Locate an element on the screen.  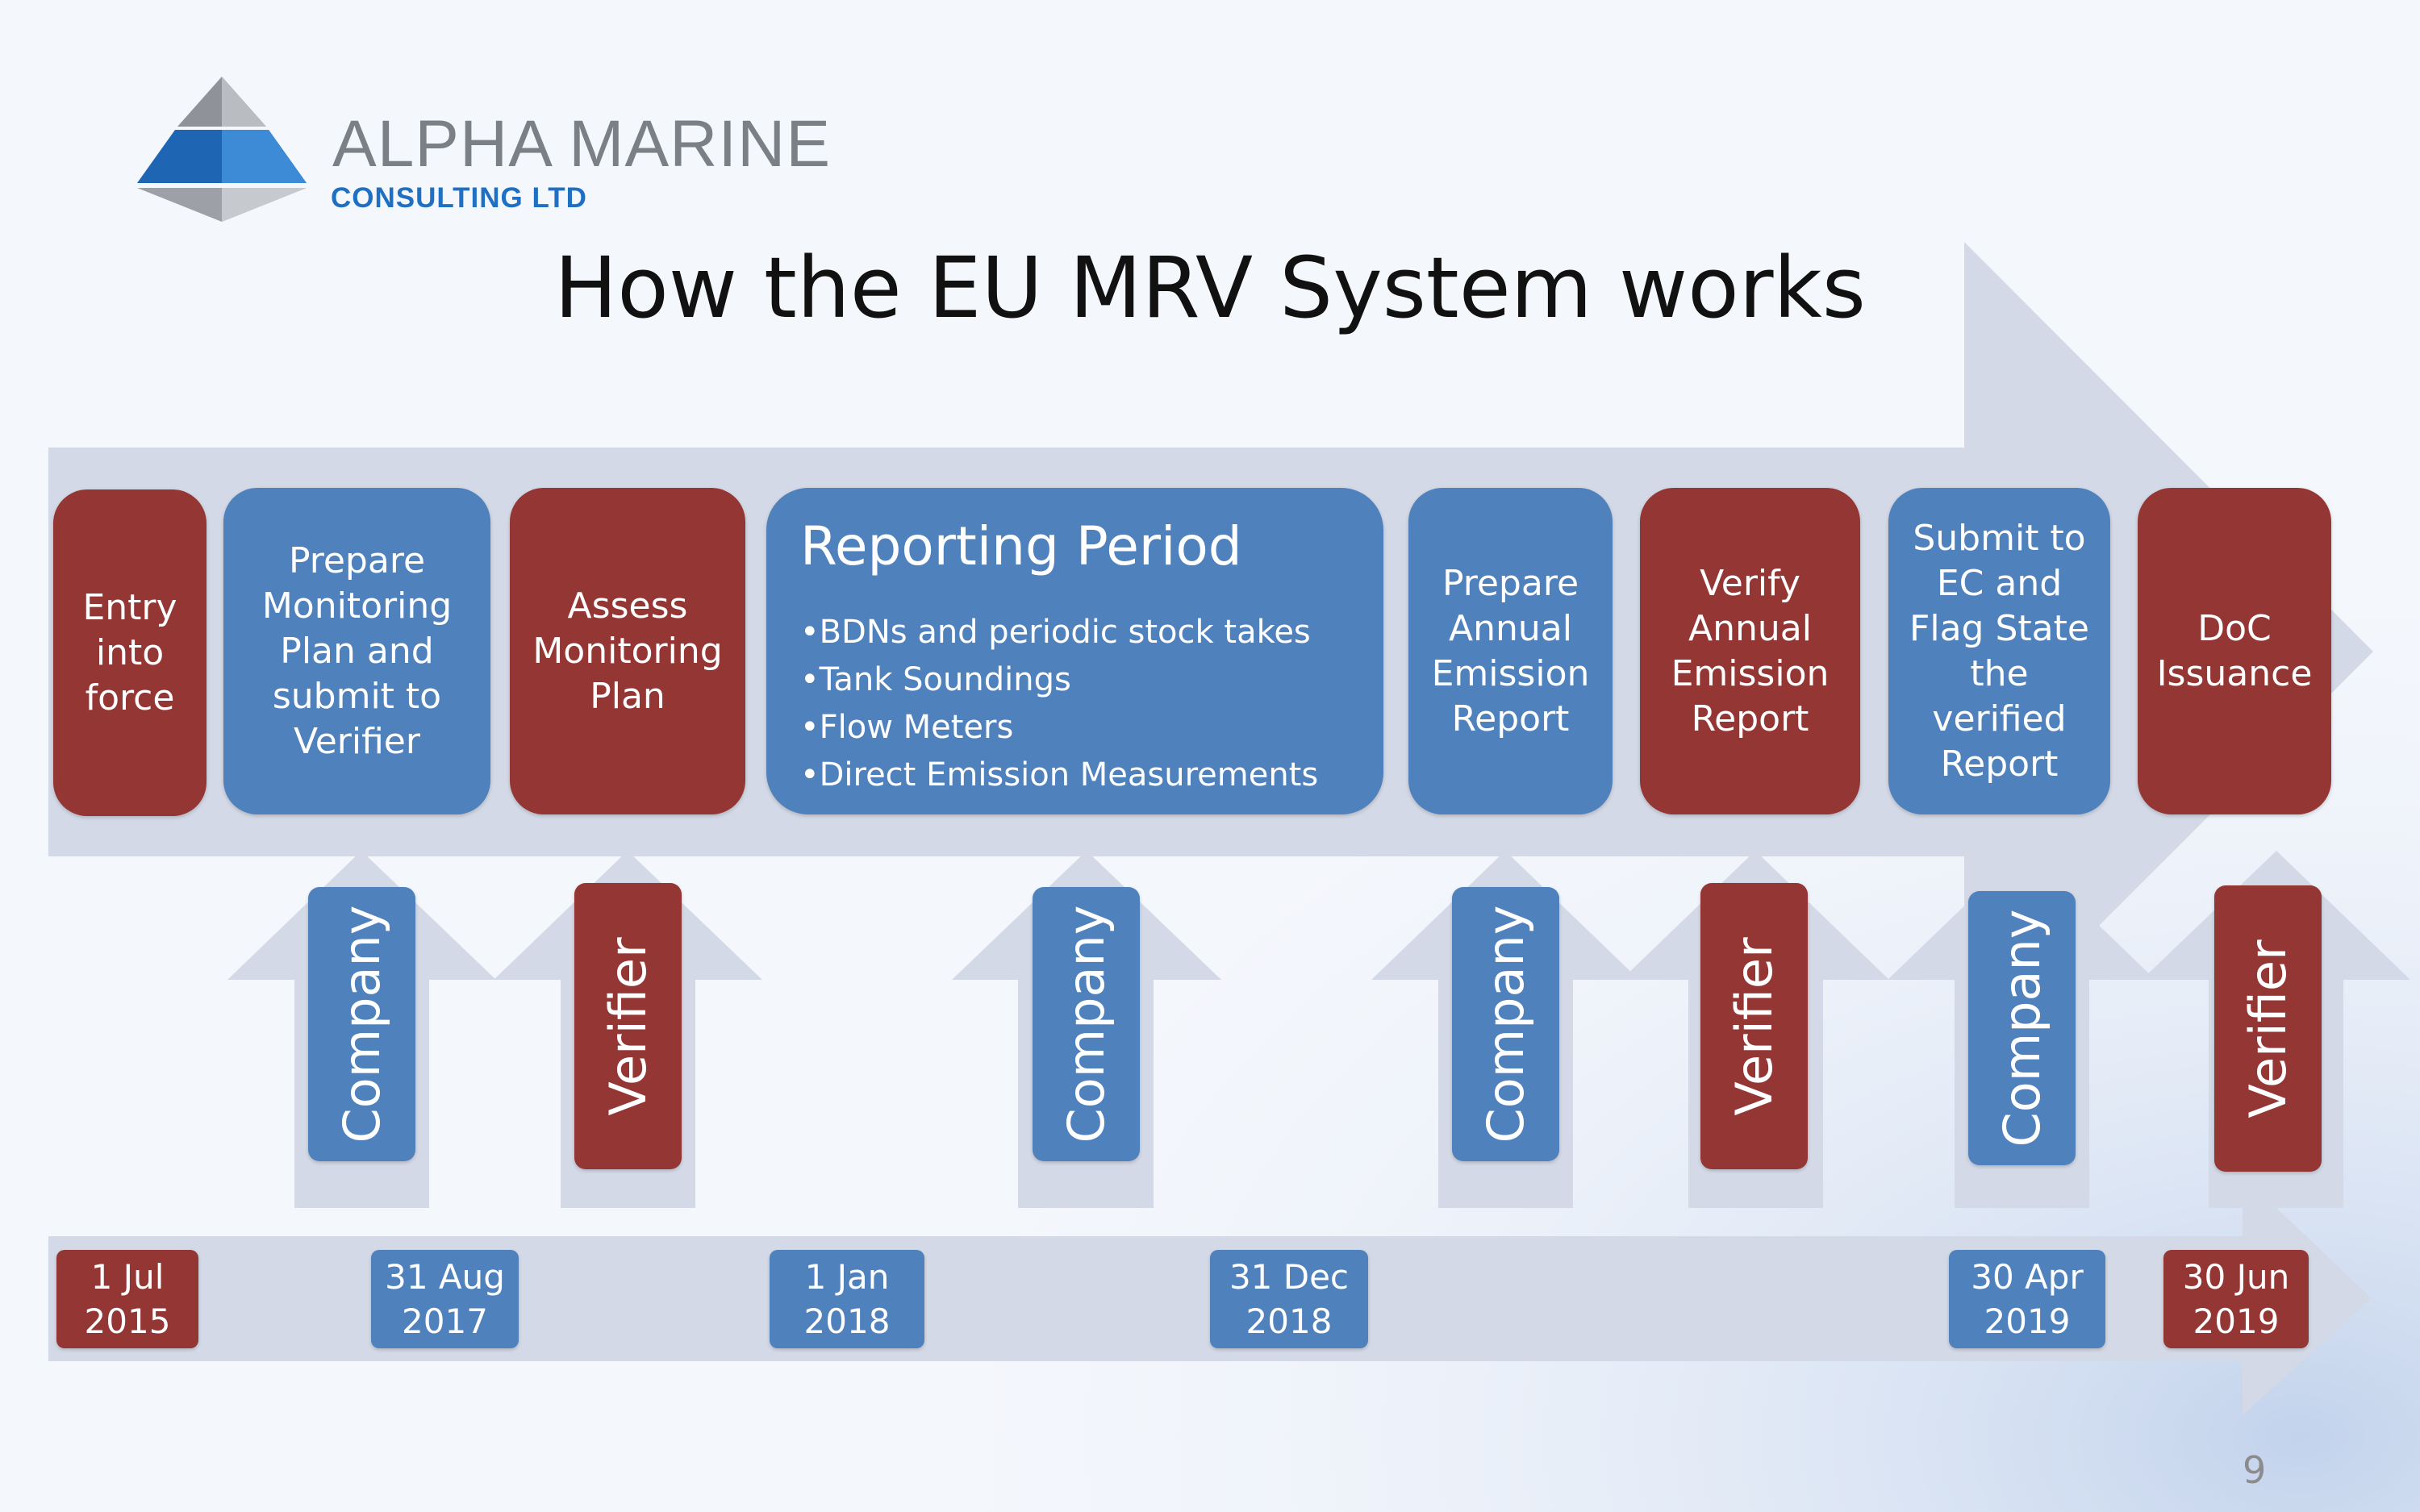
role-company-1: Company is located at coordinates (361, 1024).